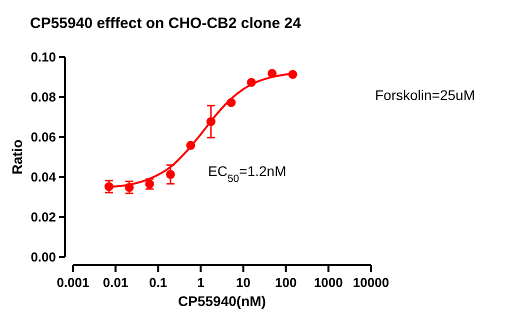 The width and height of the screenshot is (512, 321). Describe the element at coordinates (222, 301) in the screenshot. I see `x-axis-title: CP55940(nM)` at that location.